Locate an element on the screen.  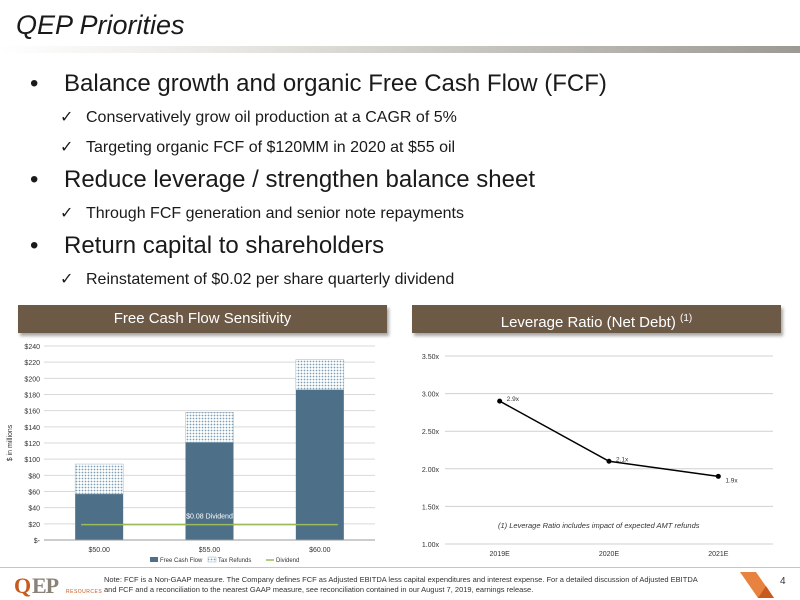
title-divider is located at coordinates (400, 49).